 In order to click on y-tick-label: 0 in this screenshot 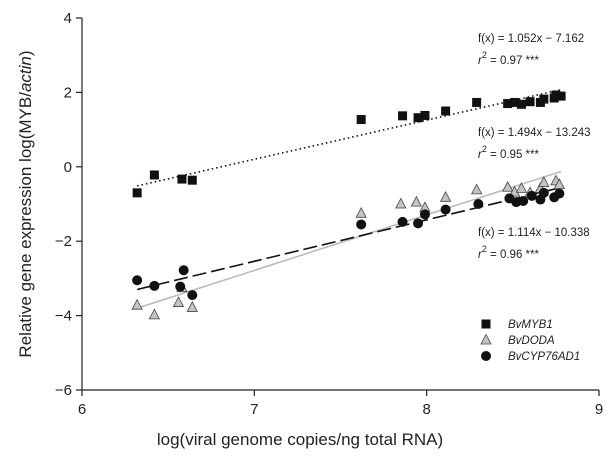, I will do `click(68, 167)`.